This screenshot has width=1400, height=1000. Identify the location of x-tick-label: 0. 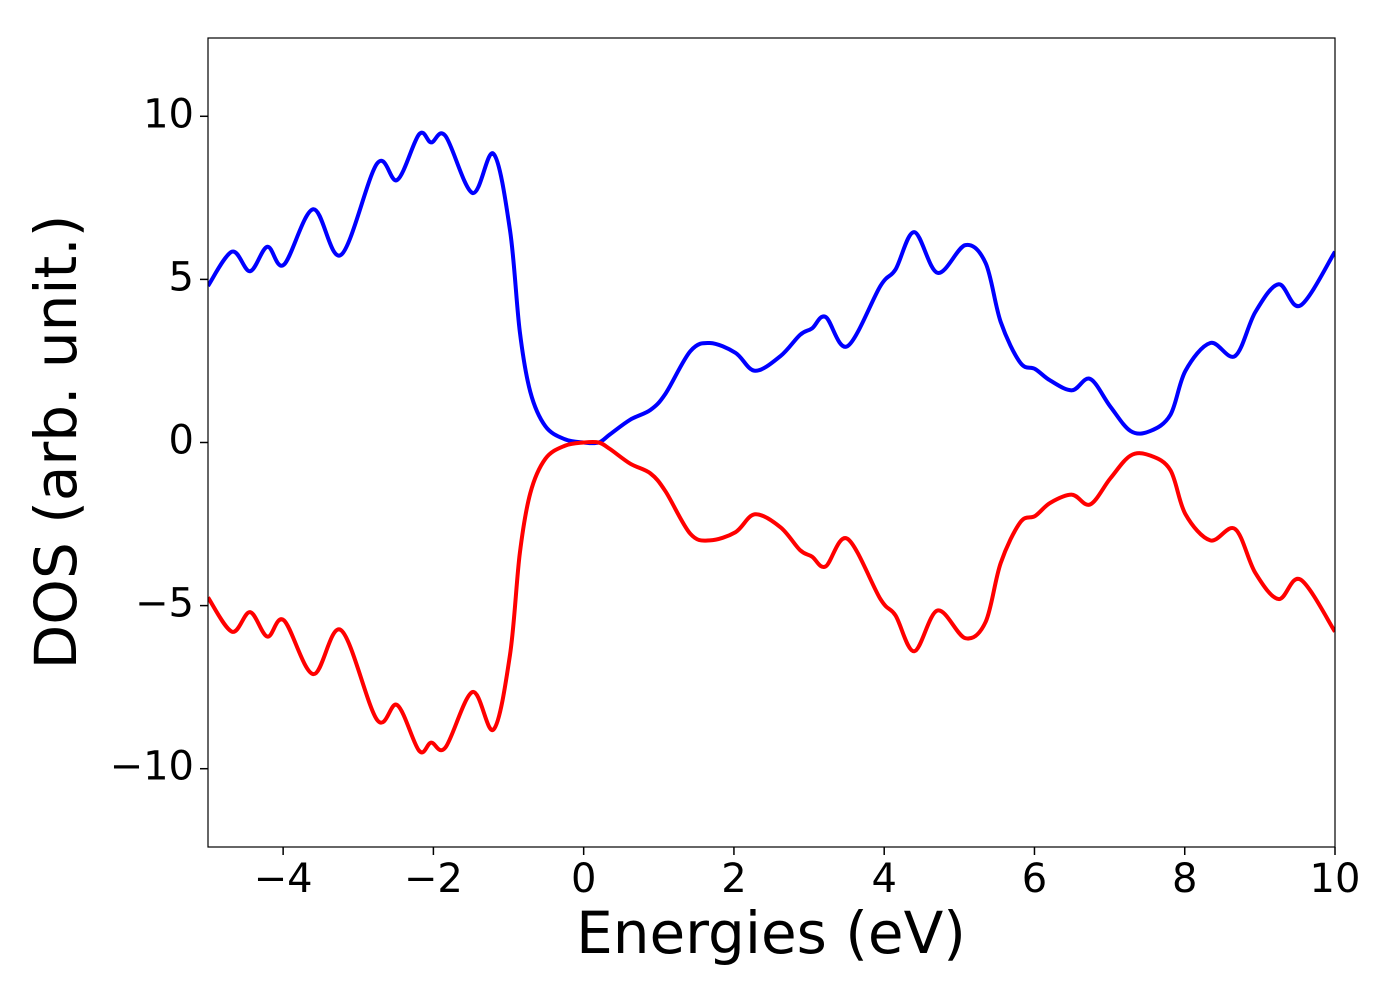
(583, 879).